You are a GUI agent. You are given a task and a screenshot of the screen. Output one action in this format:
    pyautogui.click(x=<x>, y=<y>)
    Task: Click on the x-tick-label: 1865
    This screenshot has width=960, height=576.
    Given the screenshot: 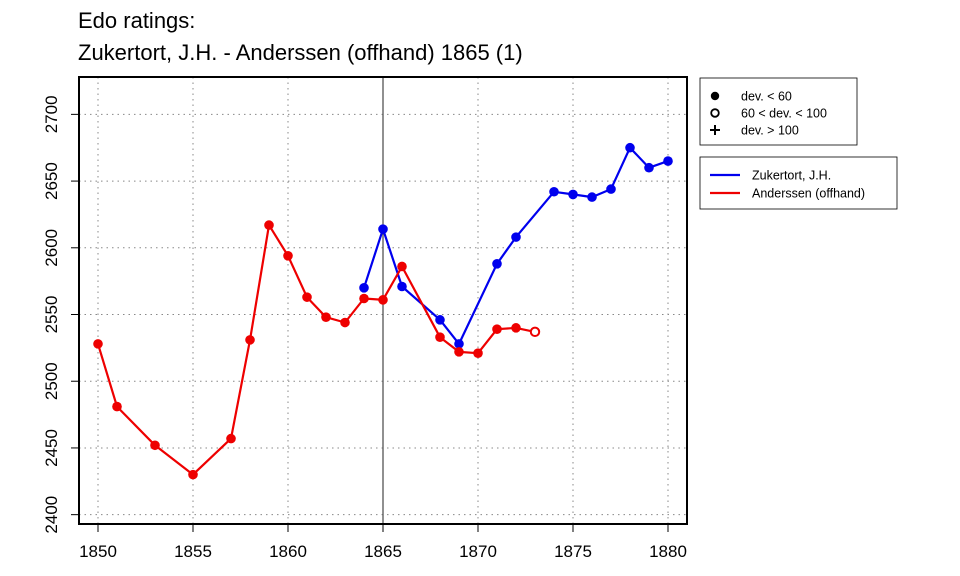 What is the action you would take?
    pyautogui.click(x=383, y=551)
    